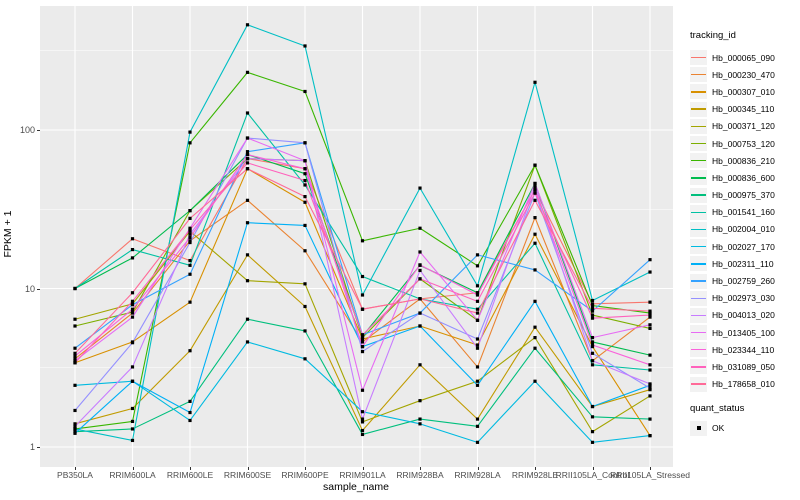 Image resolution: width=800 pixels, height=500 pixels. Describe the element at coordinates (745, 143) in the screenshot. I see `legend-item: Hb_000753_120` at that location.